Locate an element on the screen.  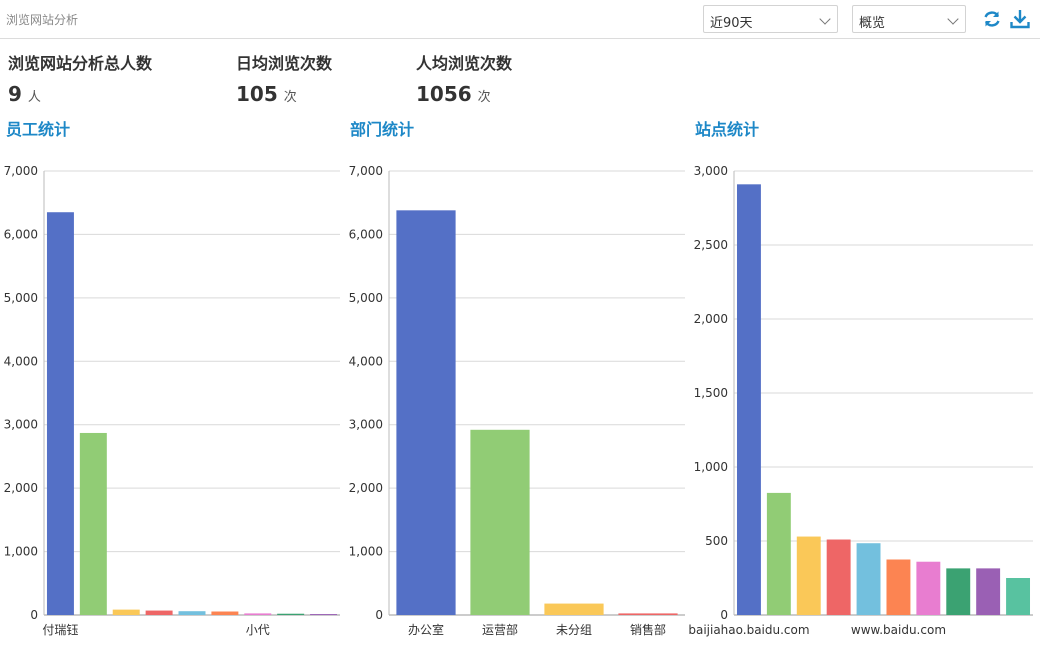
stat-label: 浏览网站分析总人数 is located at coordinates (80, 63).